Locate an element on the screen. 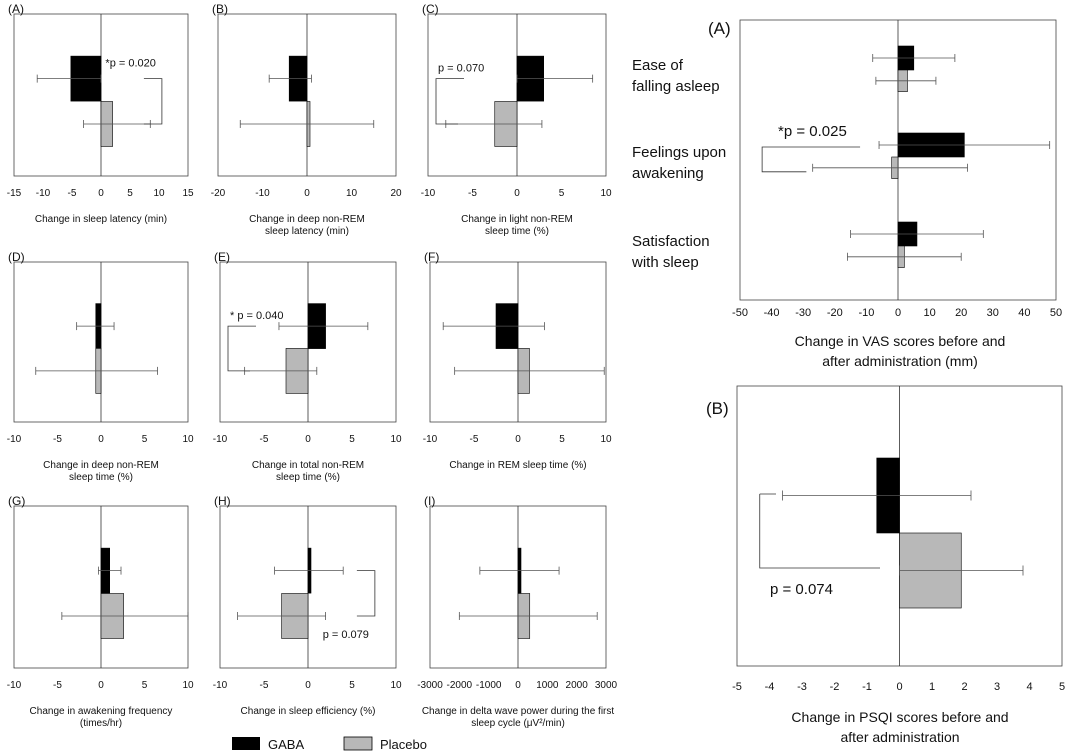 Image resolution: width=1071 pixels, height=756 pixels. x-axis-label: sleep cycle (μV²/min) is located at coordinates (518, 723).